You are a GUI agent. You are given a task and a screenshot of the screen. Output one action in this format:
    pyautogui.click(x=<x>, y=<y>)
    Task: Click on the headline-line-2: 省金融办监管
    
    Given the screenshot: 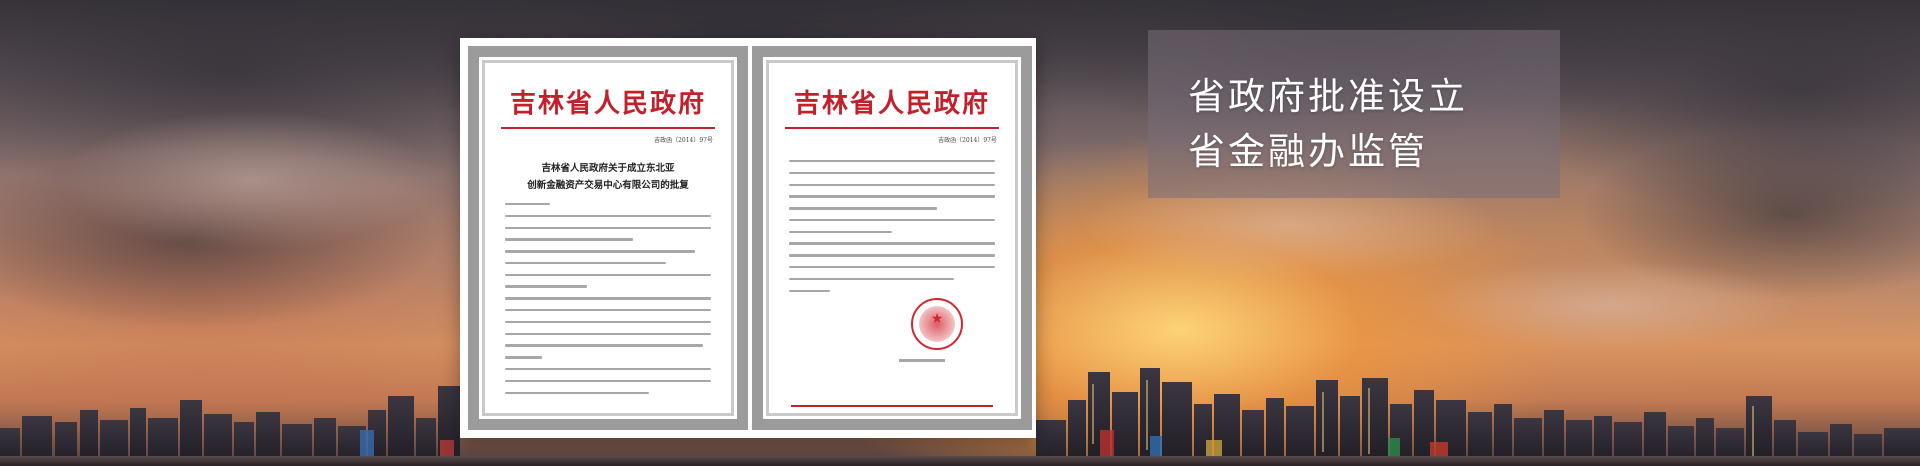 What is the action you would take?
    pyautogui.click(x=1308, y=151)
    